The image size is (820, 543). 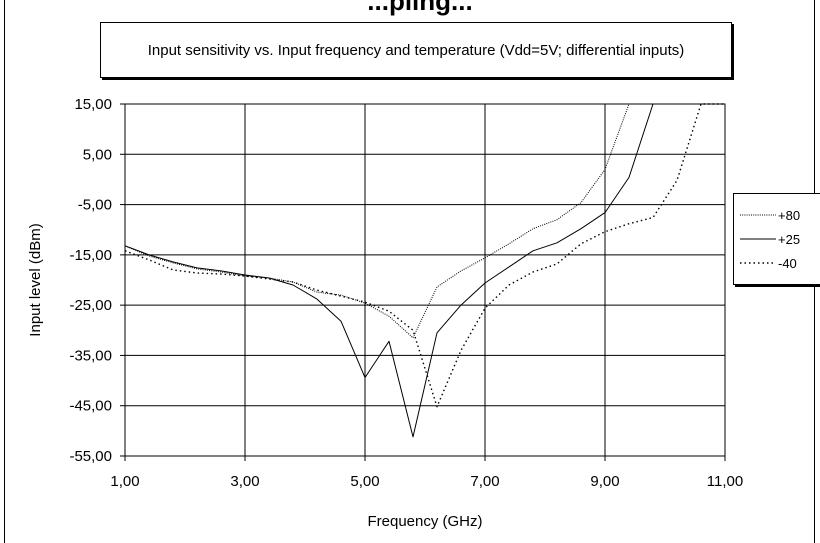 I want to click on y-tick-label: -5,00, so click(x=95, y=205).